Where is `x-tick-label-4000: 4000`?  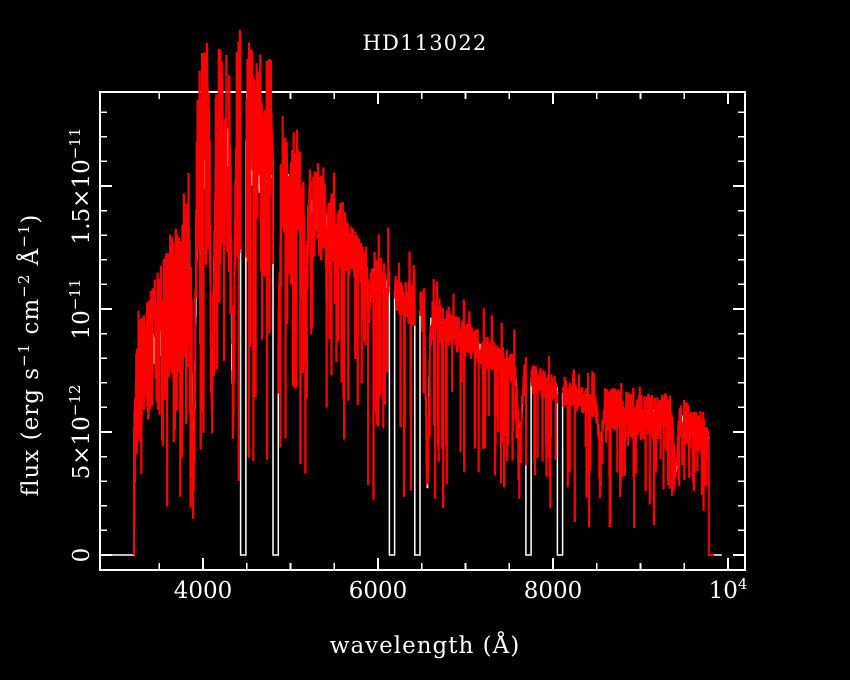 x-tick-label-4000: 4000 is located at coordinates (203, 591).